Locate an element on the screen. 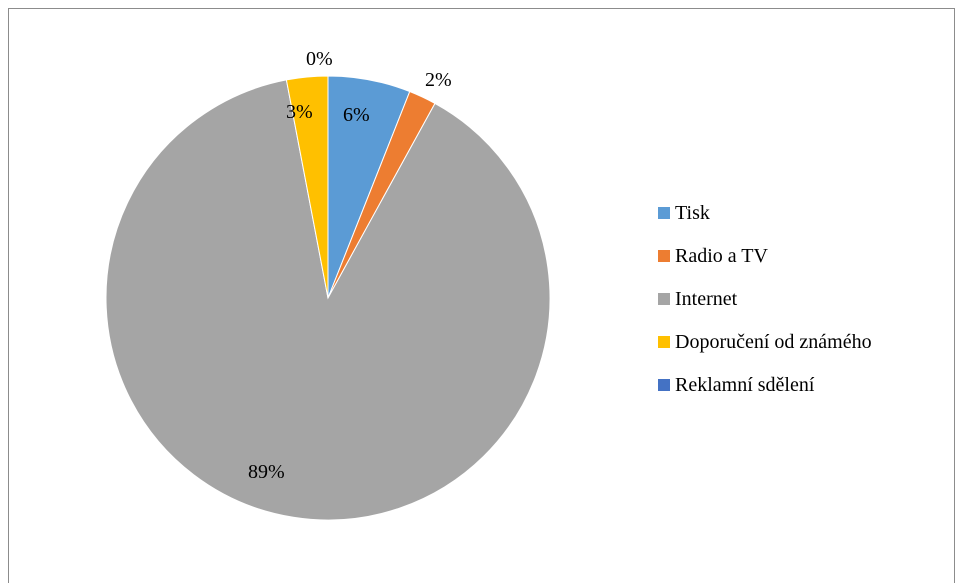  legend-label: Doporučení od známého is located at coordinates (773, 341).